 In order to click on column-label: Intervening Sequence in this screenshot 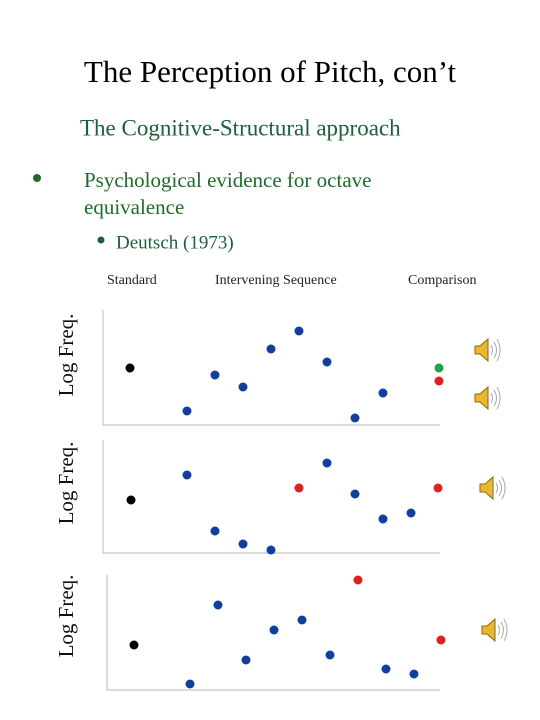, I will do `click(276, 280)`.